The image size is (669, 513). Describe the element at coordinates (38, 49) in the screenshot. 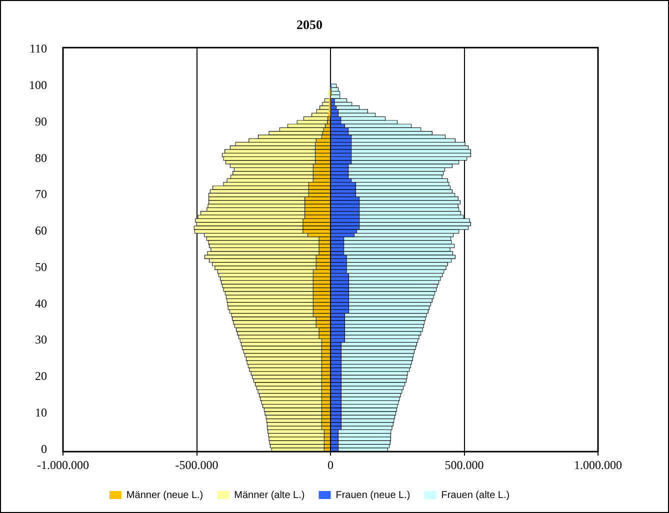

I see `y-tick-label: 110` at that location.